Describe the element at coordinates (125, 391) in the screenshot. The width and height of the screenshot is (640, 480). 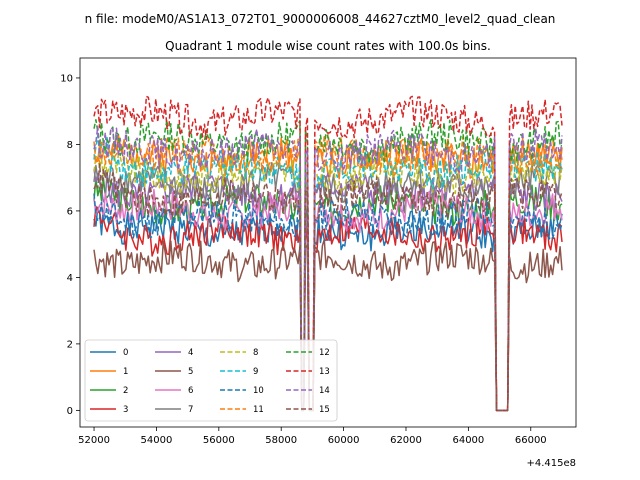
I see `legend-label-2: 2` at that location.